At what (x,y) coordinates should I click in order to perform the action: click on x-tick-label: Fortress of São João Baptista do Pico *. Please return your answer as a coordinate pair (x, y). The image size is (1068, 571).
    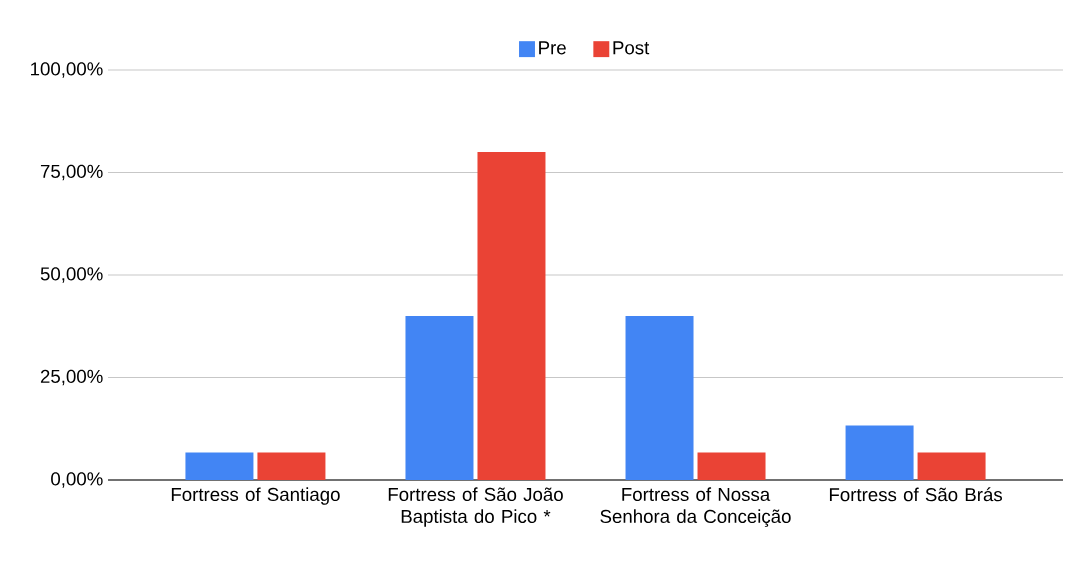
    Looking at the image, I should click on (475, 507).